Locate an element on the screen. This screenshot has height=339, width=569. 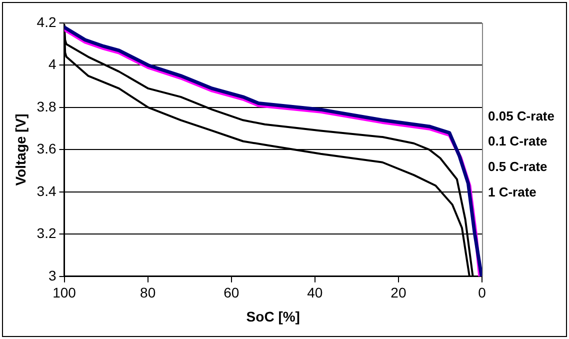
y-tick-label: 3.2 is located at coordinates (46, 233).